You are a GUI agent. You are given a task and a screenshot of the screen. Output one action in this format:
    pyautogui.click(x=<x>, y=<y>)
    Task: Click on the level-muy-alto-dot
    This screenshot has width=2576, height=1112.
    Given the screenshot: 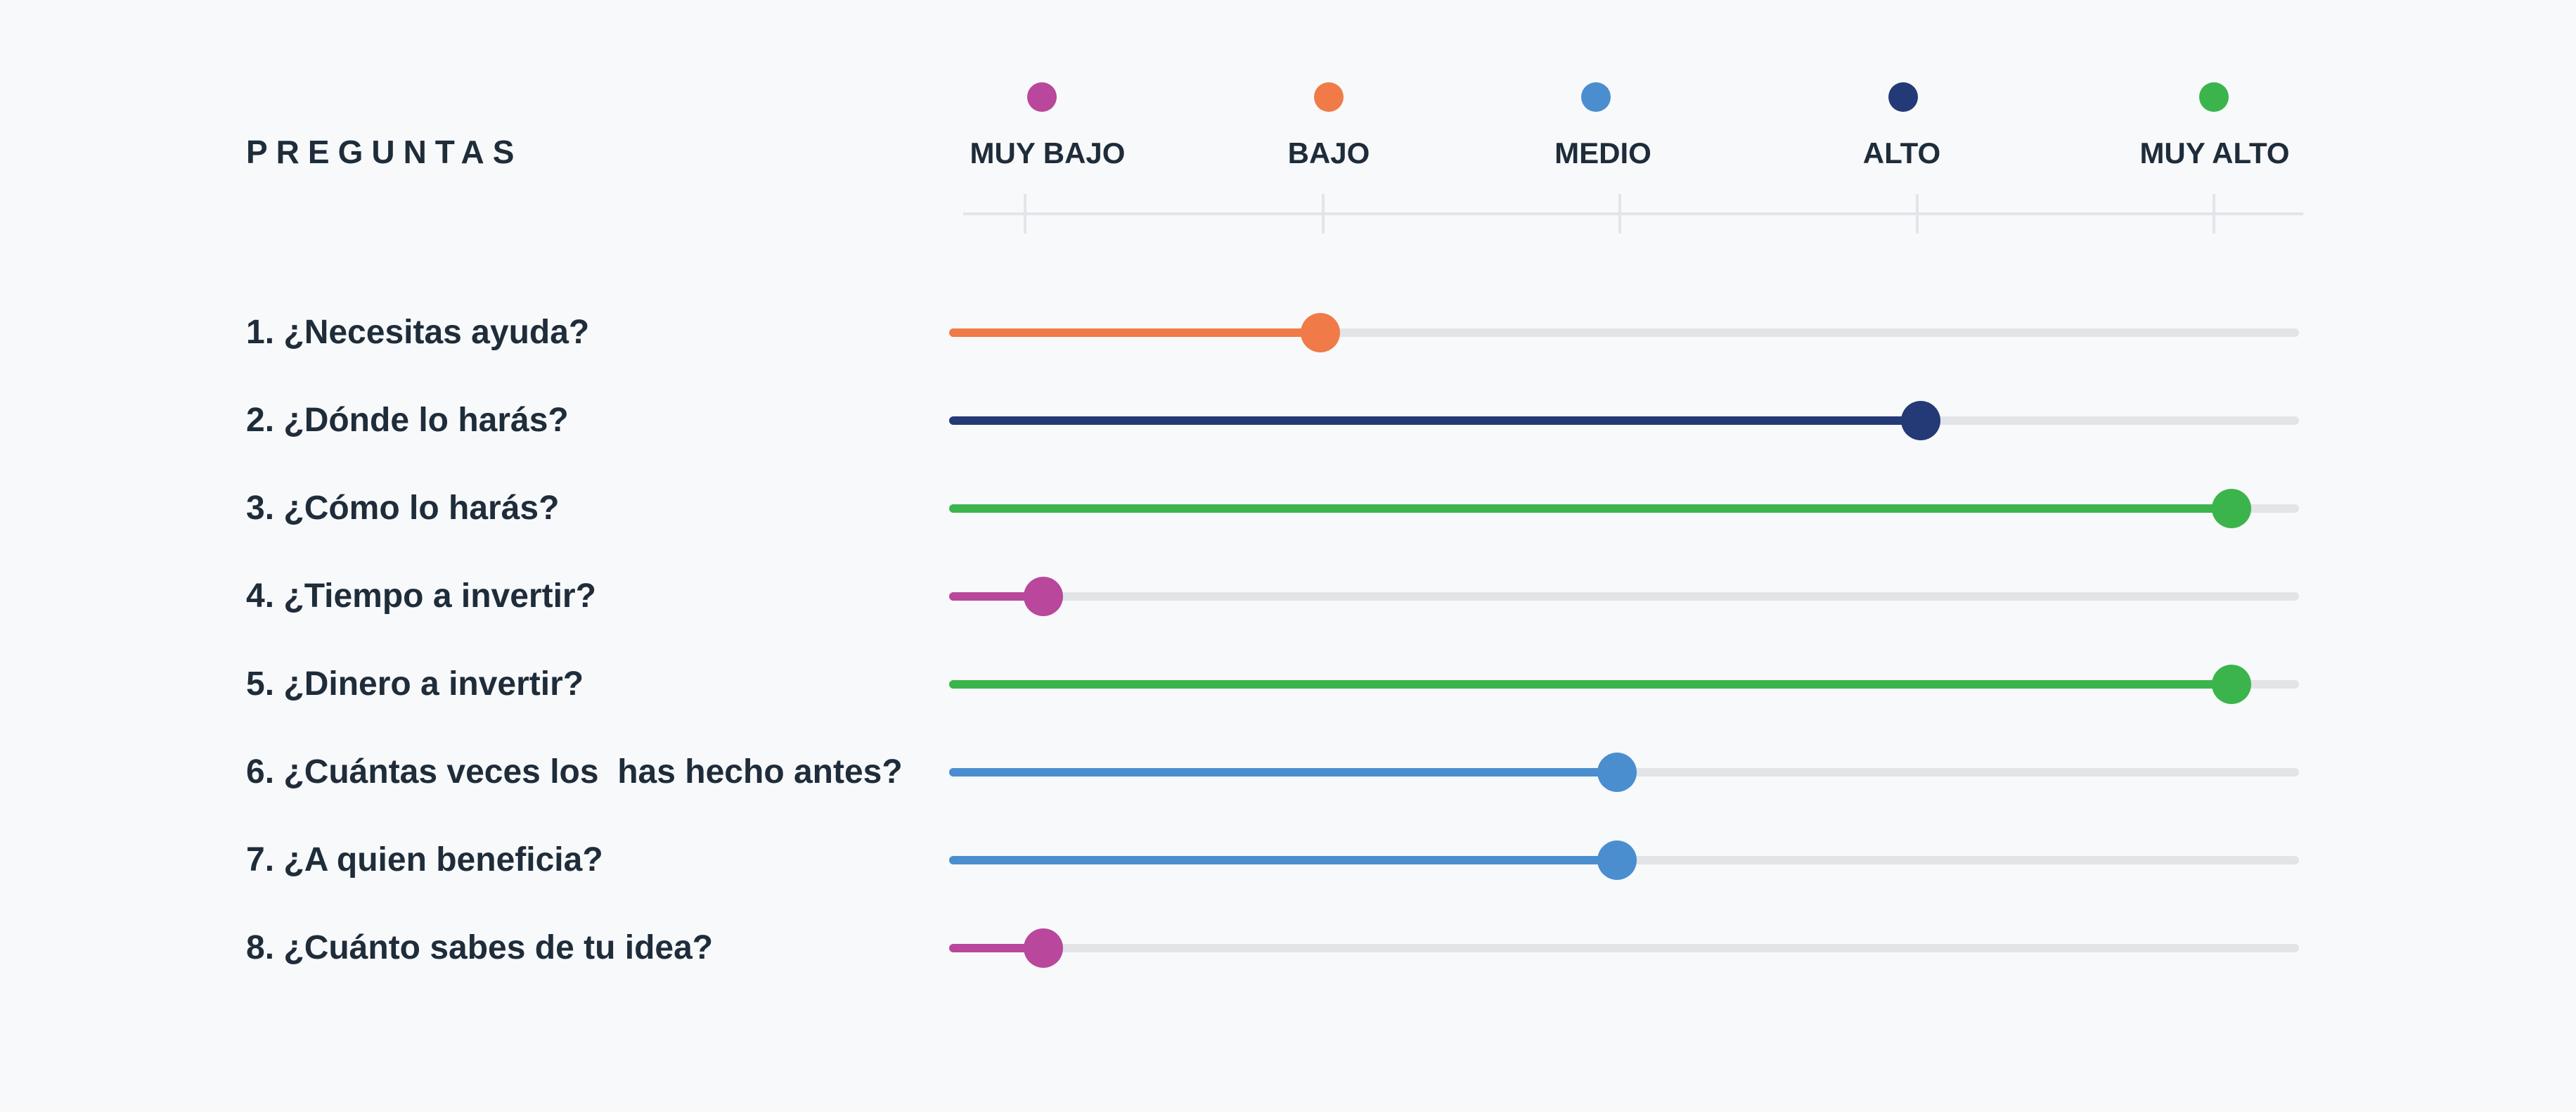 What is the action you would take?
    pyautogui.click(x=2214, y=97)
    